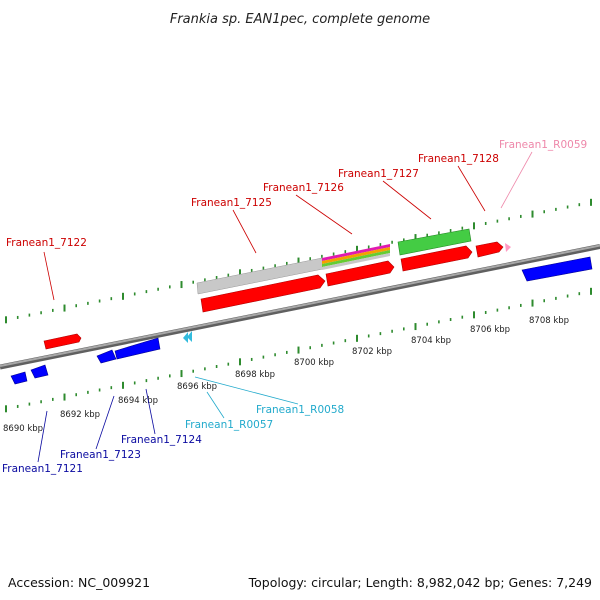  Describe the element at coordinates (46, 243) in the screenshot. I see `gene-label-franean1-7122: Franean1_7122` at that location.